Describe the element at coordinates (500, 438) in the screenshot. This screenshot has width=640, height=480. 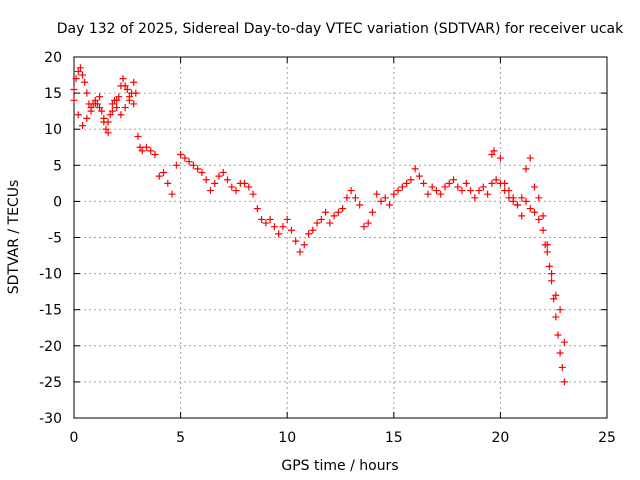
I see `x-tick-label: 20` at that location.